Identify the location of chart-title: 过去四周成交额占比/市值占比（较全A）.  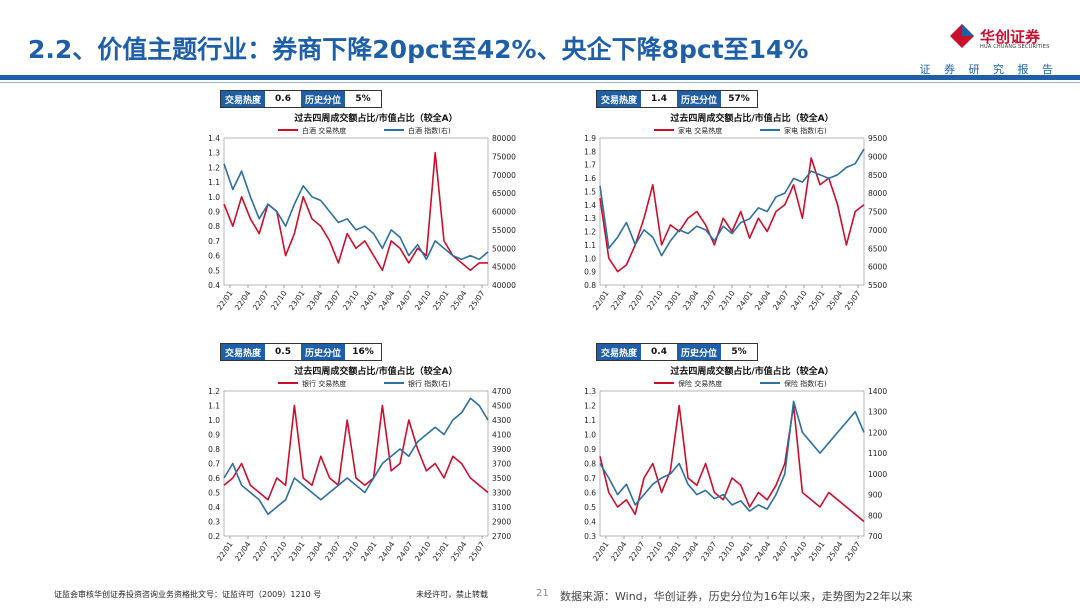
(751, 118).